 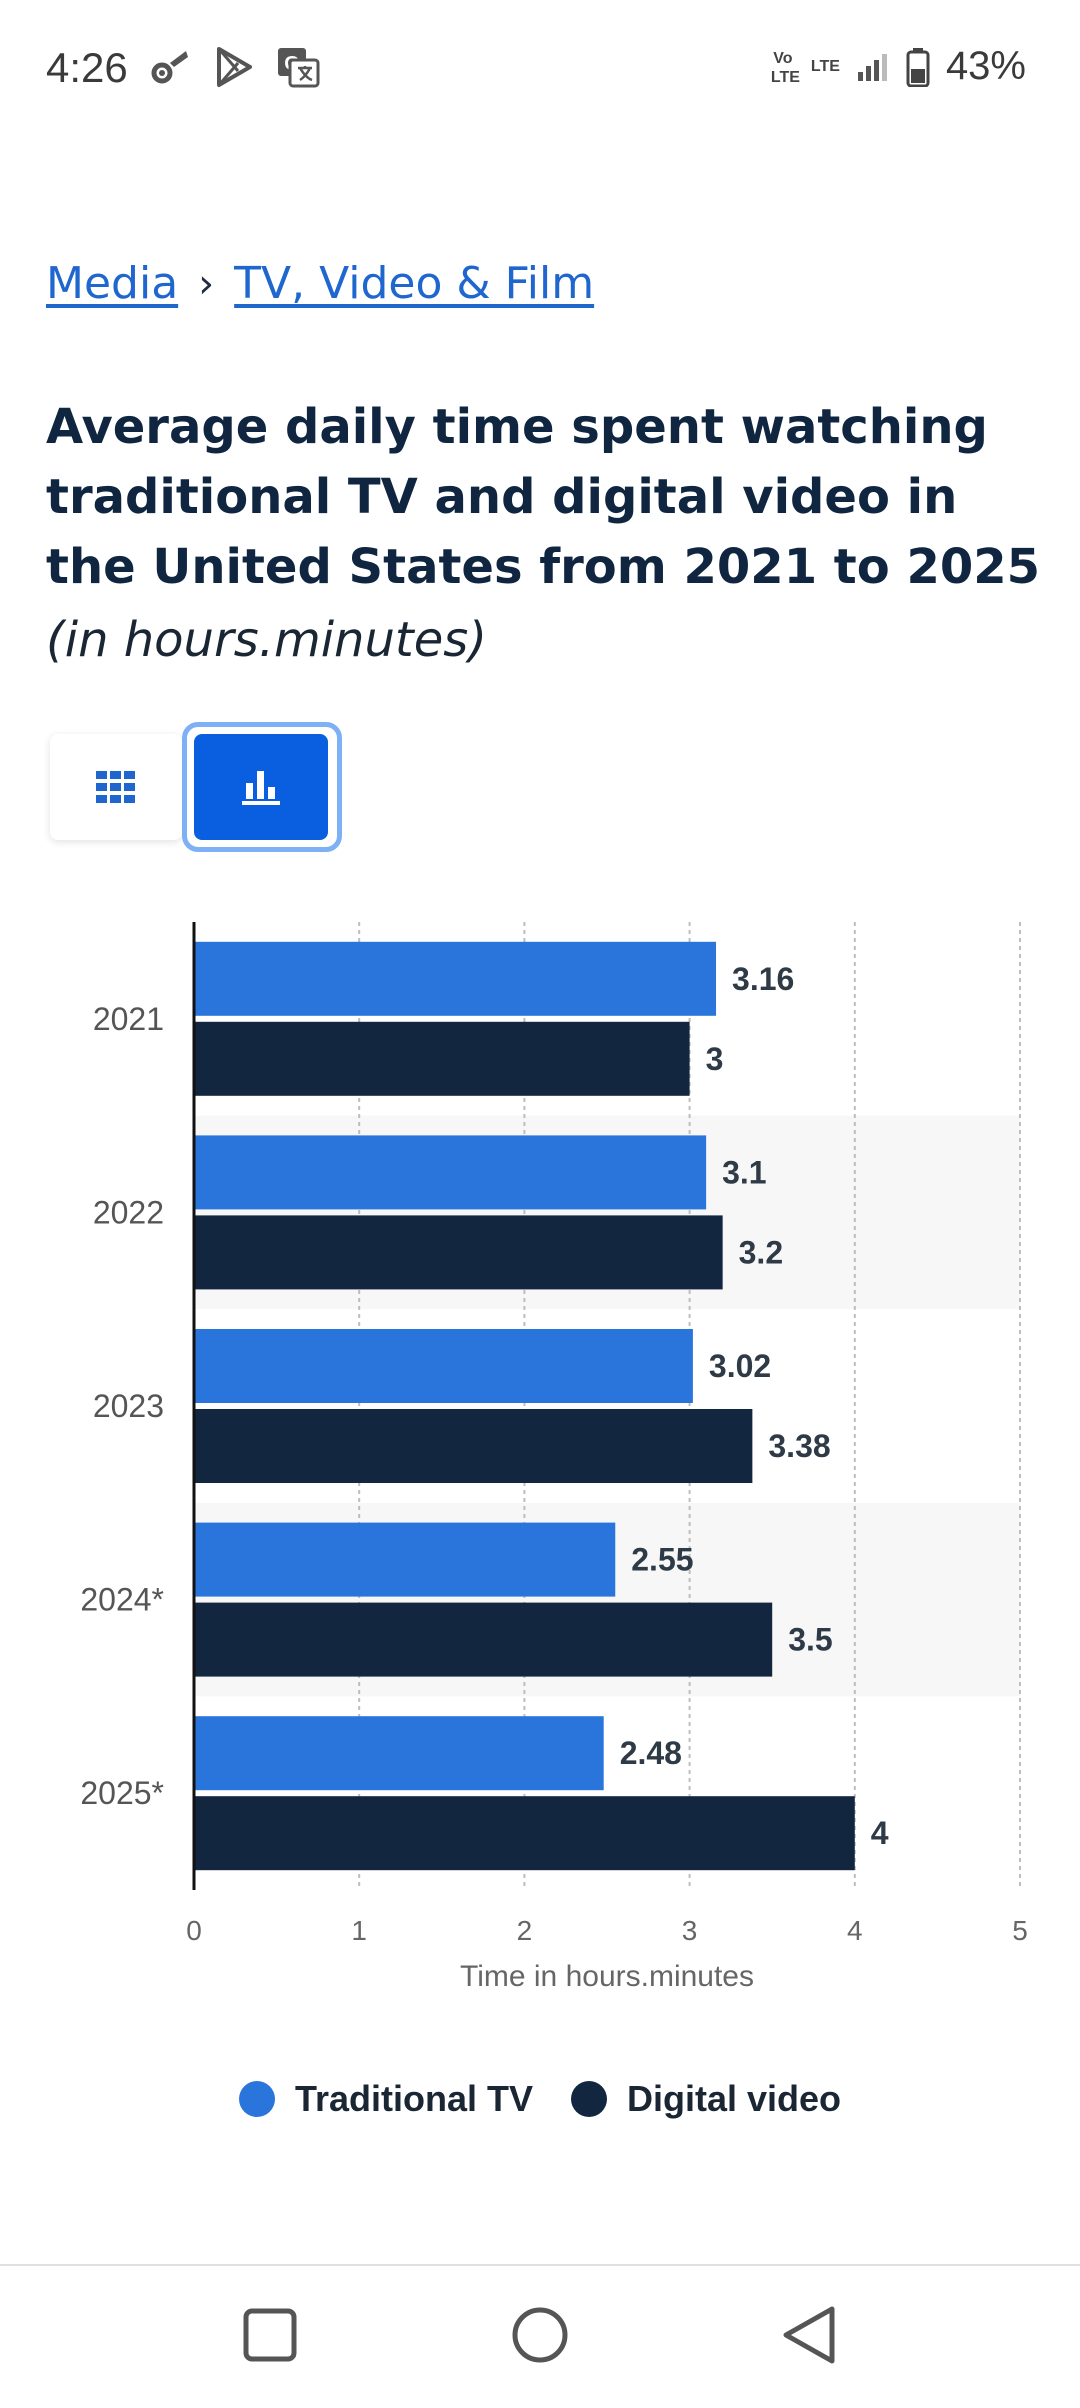 What do you see at coordinates (112, 283) in the screenshot?
I see `breadcrumb-link-media: Media` at bounding box center [112, 283].